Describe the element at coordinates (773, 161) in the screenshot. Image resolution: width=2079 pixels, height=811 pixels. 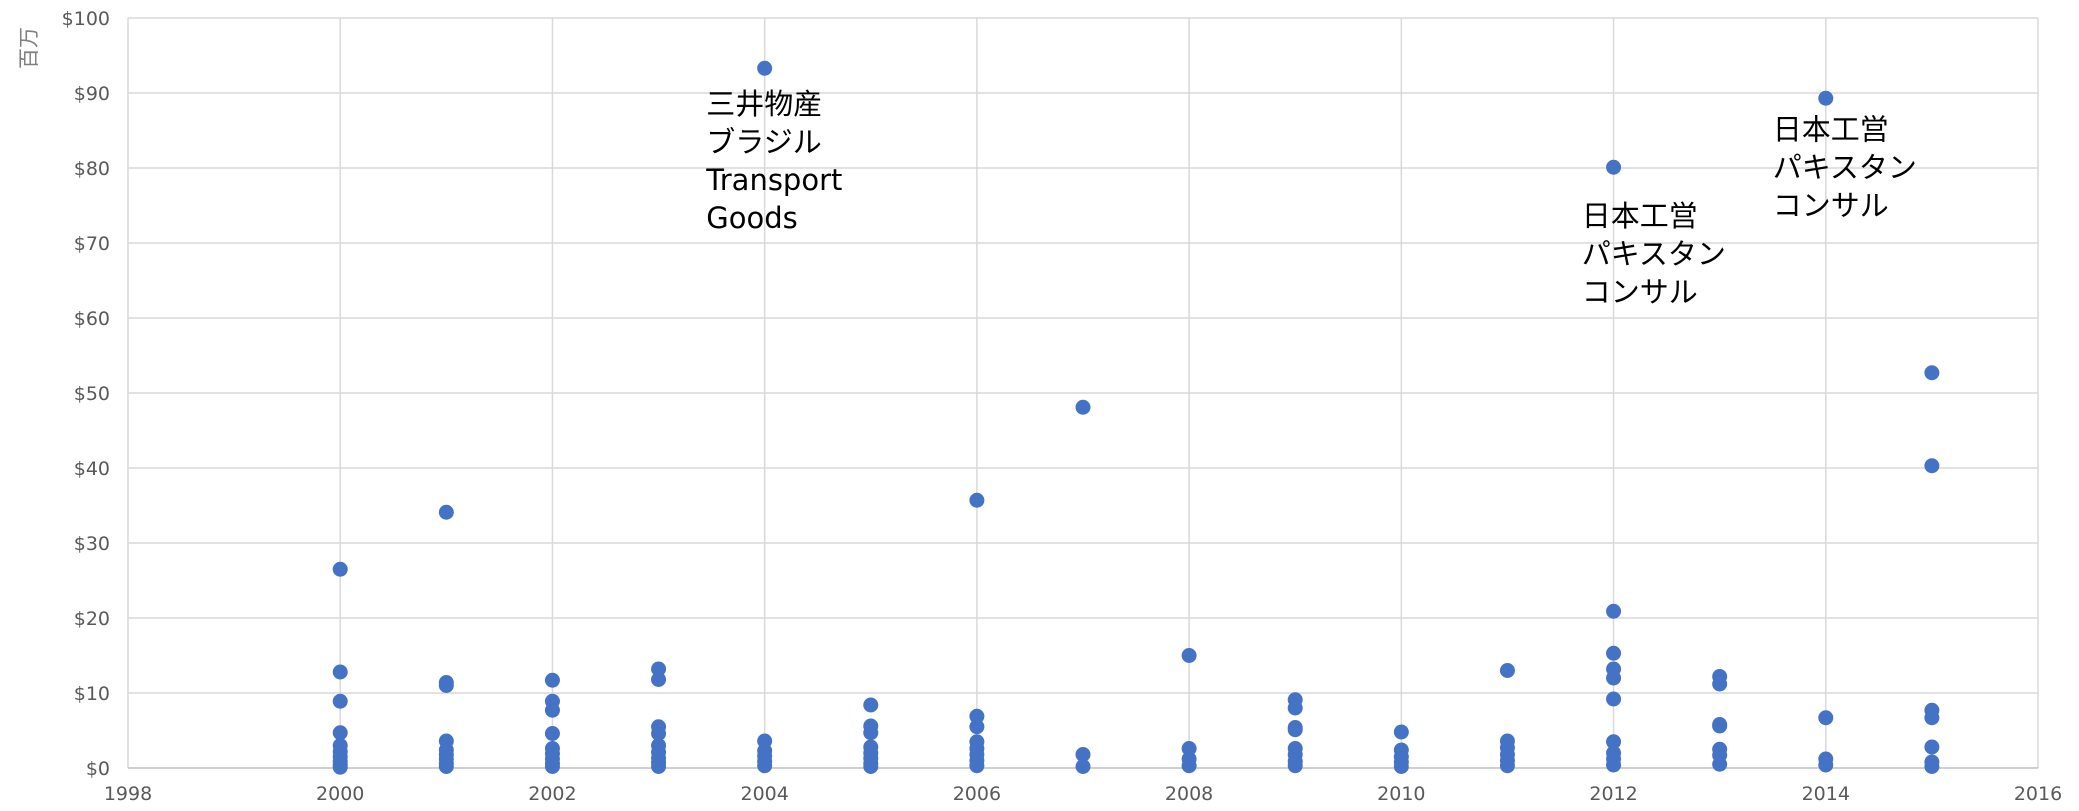
I see `annotation-label: 三井物産ブラジル Transport Goods` at that location.